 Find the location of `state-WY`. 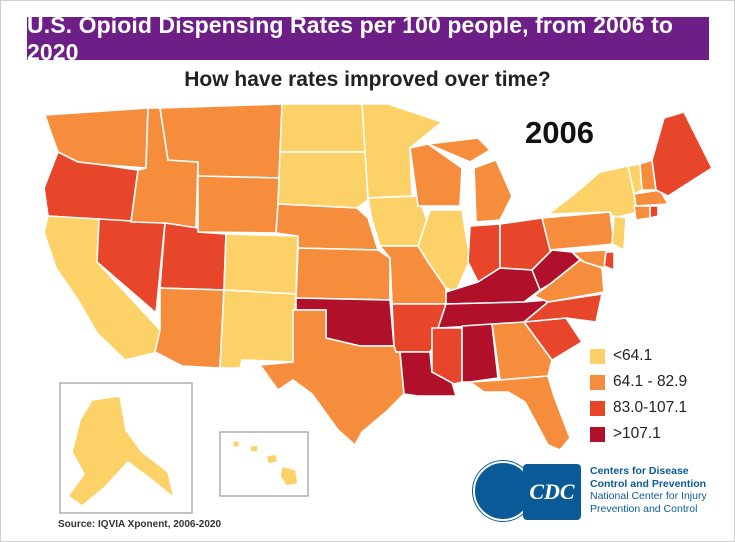

state-WY is located at coordinates (239, 204).